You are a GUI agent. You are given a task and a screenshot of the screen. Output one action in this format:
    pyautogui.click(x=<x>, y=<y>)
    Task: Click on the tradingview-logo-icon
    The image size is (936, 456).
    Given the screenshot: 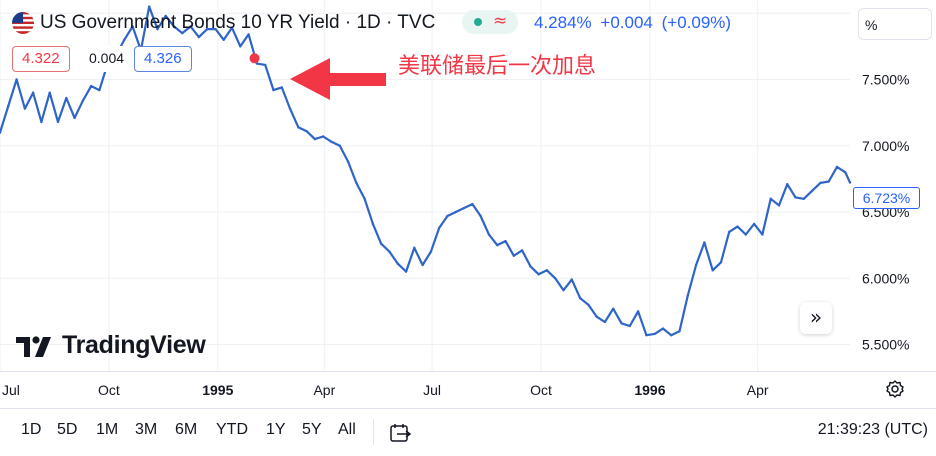 What is the action you would take?
    pyautogui.click(x=33, y=346)
    